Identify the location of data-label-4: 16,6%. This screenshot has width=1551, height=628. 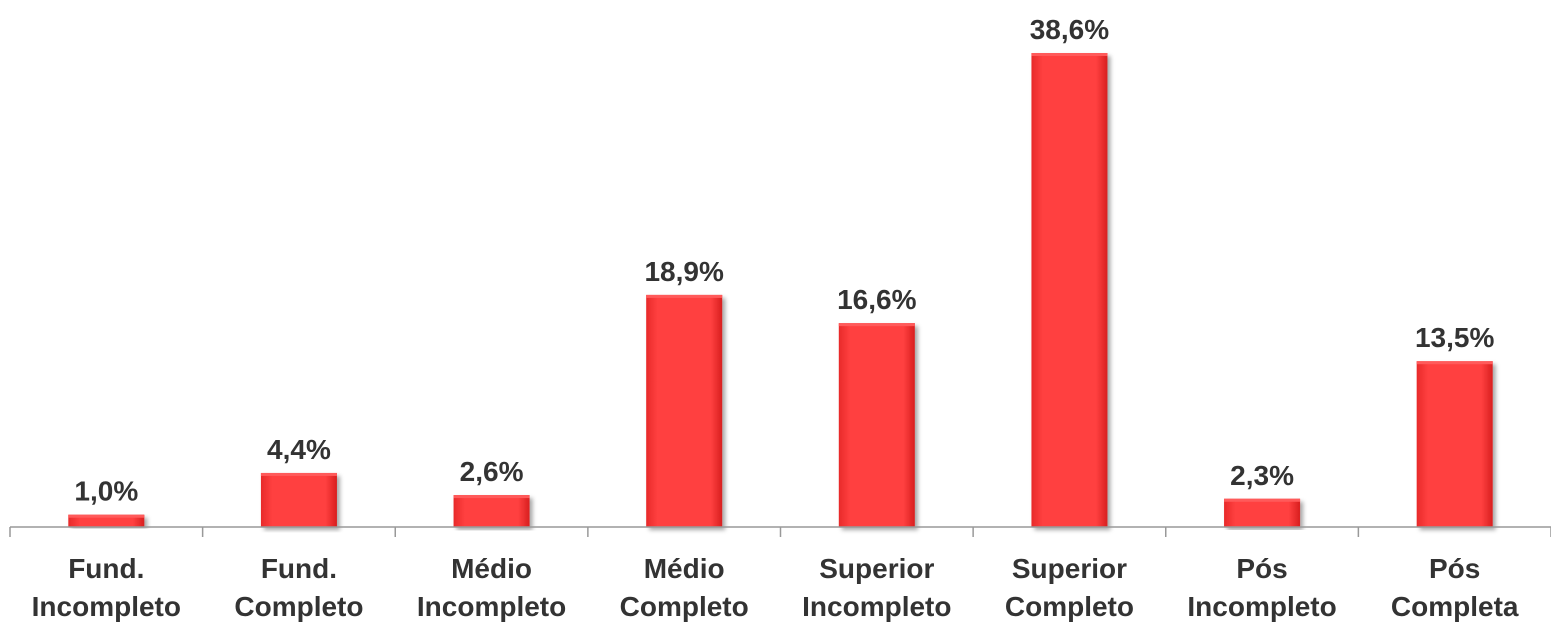
(876, 299).